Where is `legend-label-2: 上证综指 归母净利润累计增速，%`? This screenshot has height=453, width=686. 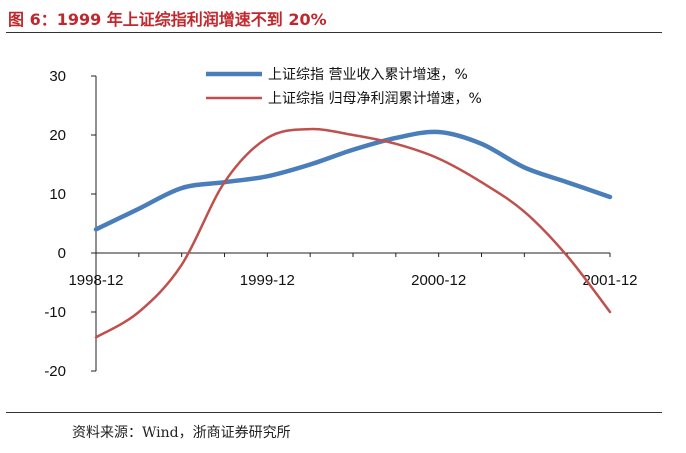 legend-label-2: 上证综指 归母净利润累计增速，% is located at coordinates (375, 98).